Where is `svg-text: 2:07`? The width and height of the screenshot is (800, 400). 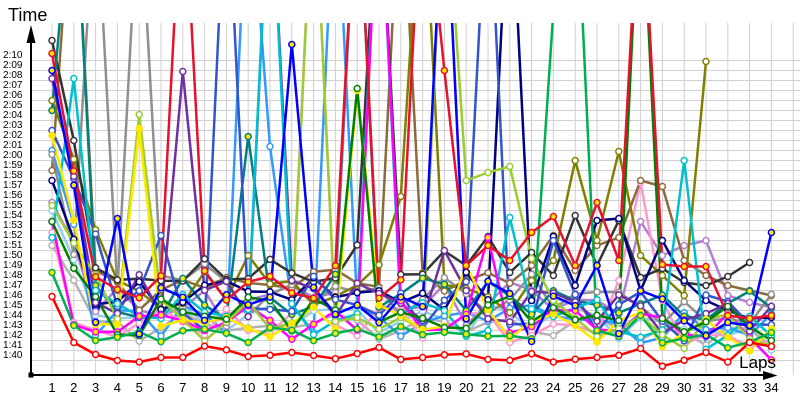 svg-text: 2:07 is located at coordinates (13, 85).